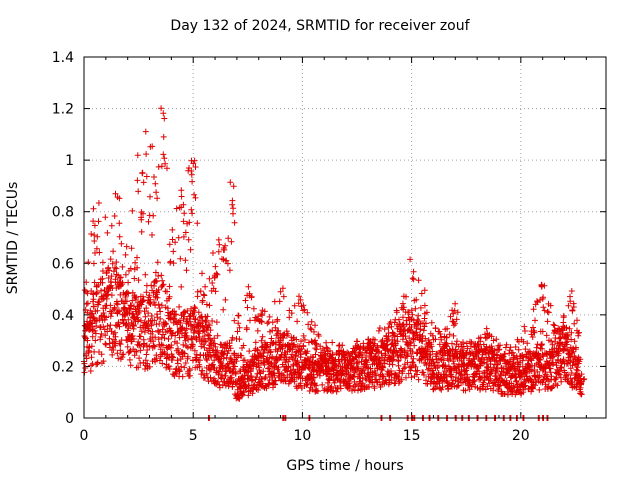 This screenshot has width=640, height=480. I want to click on y-tick-label: 0.2, so click(63, 367).